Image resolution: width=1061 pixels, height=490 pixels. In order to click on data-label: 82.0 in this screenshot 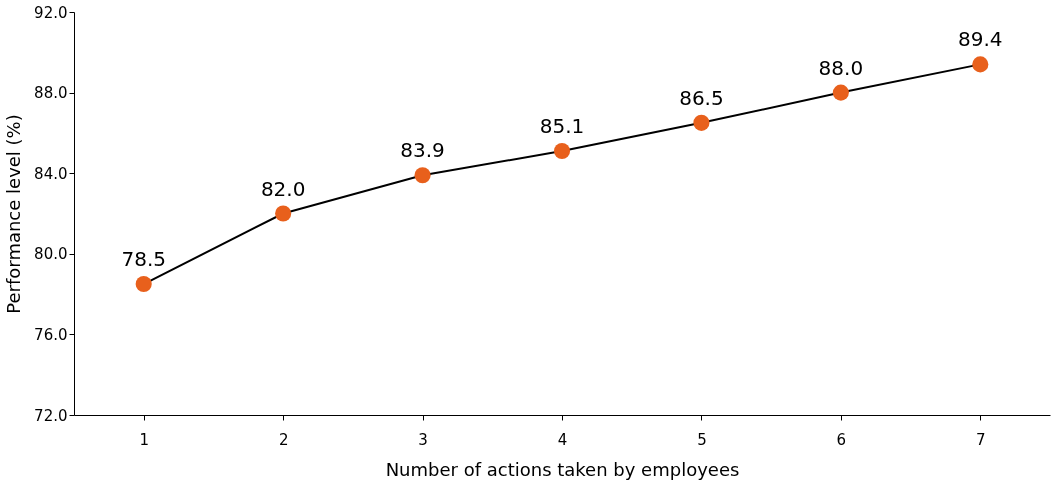, I will do `click(283, 188)`.